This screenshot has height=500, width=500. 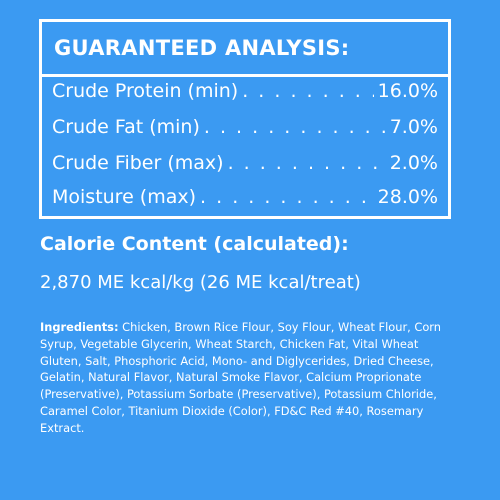 What do you see at coordinates (245, 49) in the screenshot?
I see `guaranteed-analysis-title: GUARANTEED ANALYSIS:` at bounding box center [245, 49].